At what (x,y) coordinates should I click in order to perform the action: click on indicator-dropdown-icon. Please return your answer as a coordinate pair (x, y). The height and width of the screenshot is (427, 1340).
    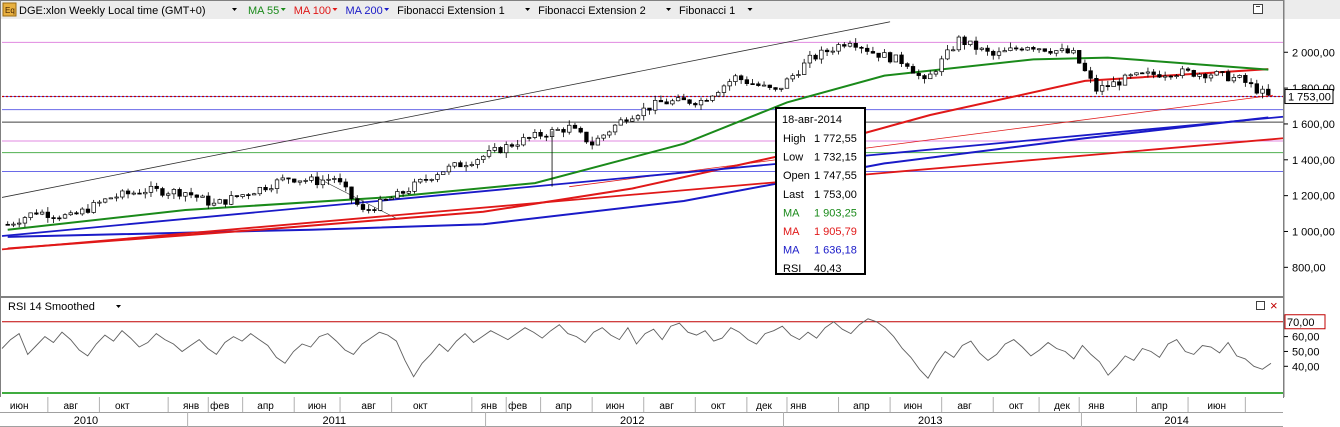
    Looking at the image, I should click on (528, 9).